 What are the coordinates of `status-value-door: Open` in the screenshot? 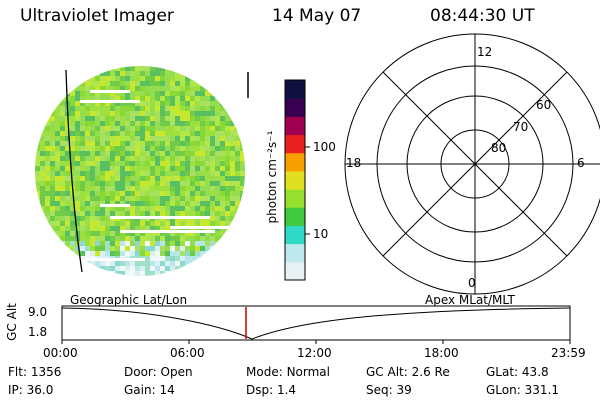 It's located at (176, 372).